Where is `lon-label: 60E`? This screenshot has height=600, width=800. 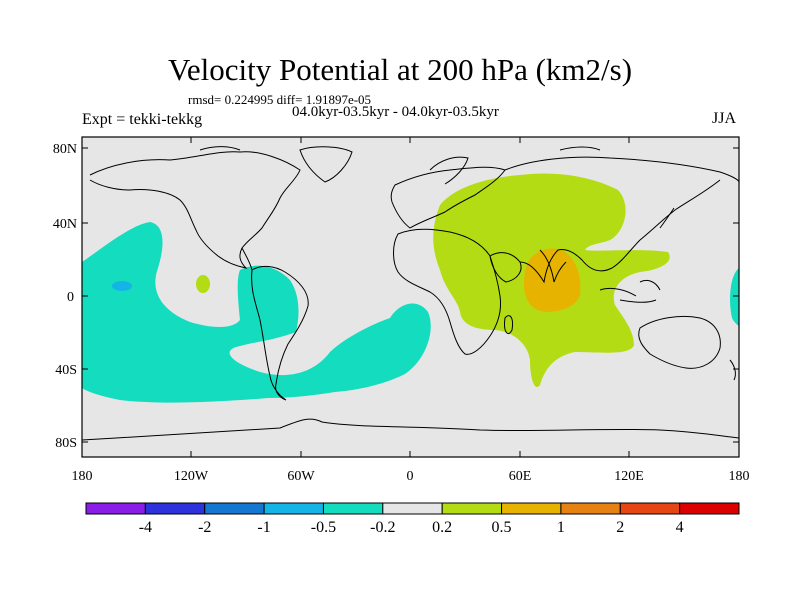 lon-label: 60E is located at coordinates (520, 476).